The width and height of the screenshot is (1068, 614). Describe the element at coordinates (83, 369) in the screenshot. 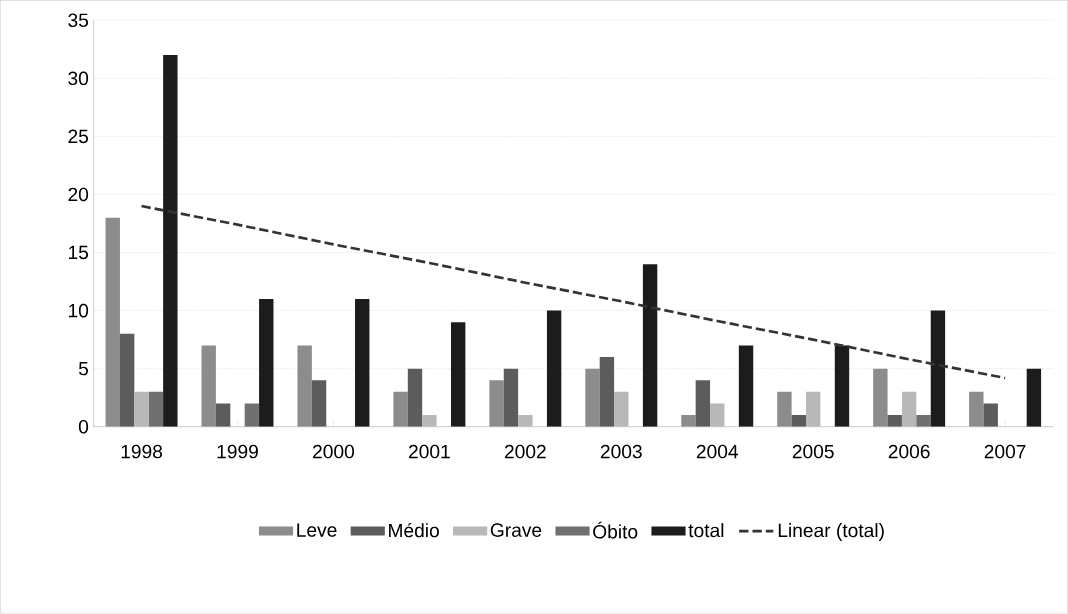

I see `y-tick-label: 5` at that location.